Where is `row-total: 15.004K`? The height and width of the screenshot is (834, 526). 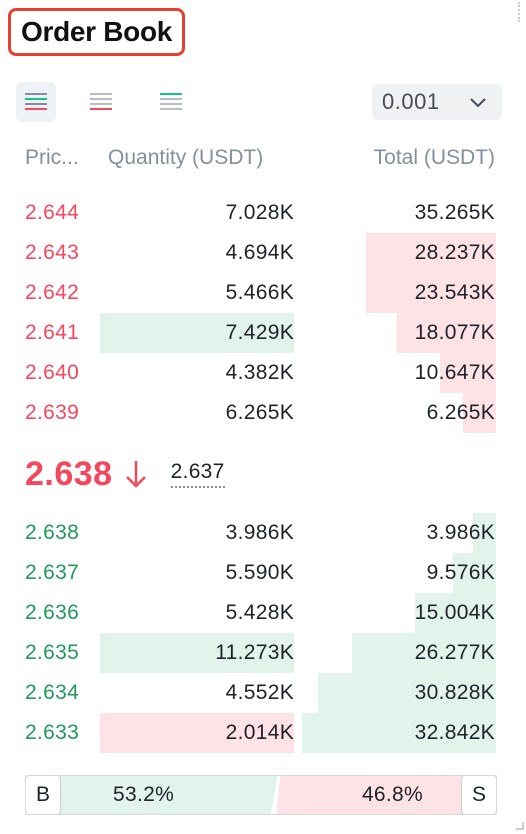
row-total: 15.004K is located at coordinates (454, 612).